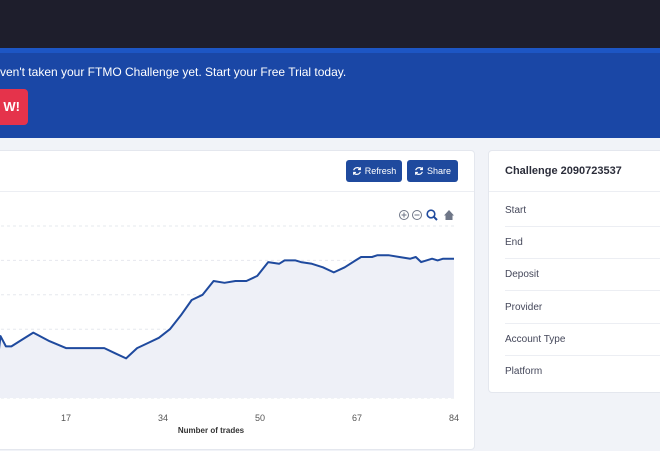 The height and width of the screenshot is (451, 660). What do you see at coordinates (574, 191) in the screenshot?
I see `divider` at bounding box center [574, 191].